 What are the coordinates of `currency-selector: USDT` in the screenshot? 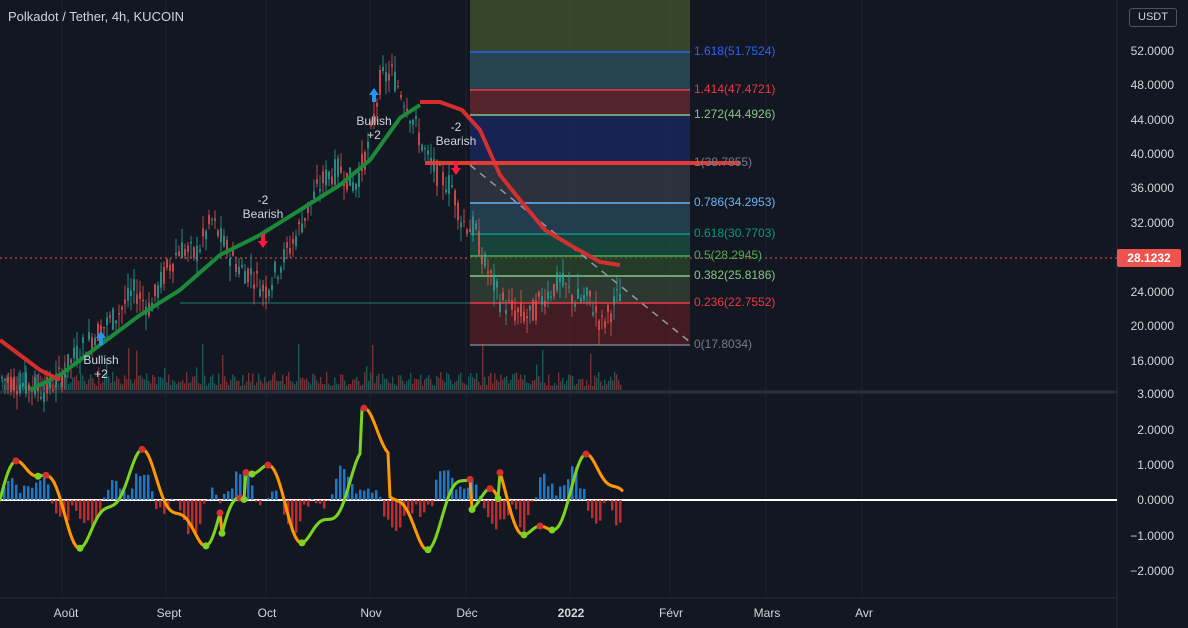 It's located at (1153, 17).